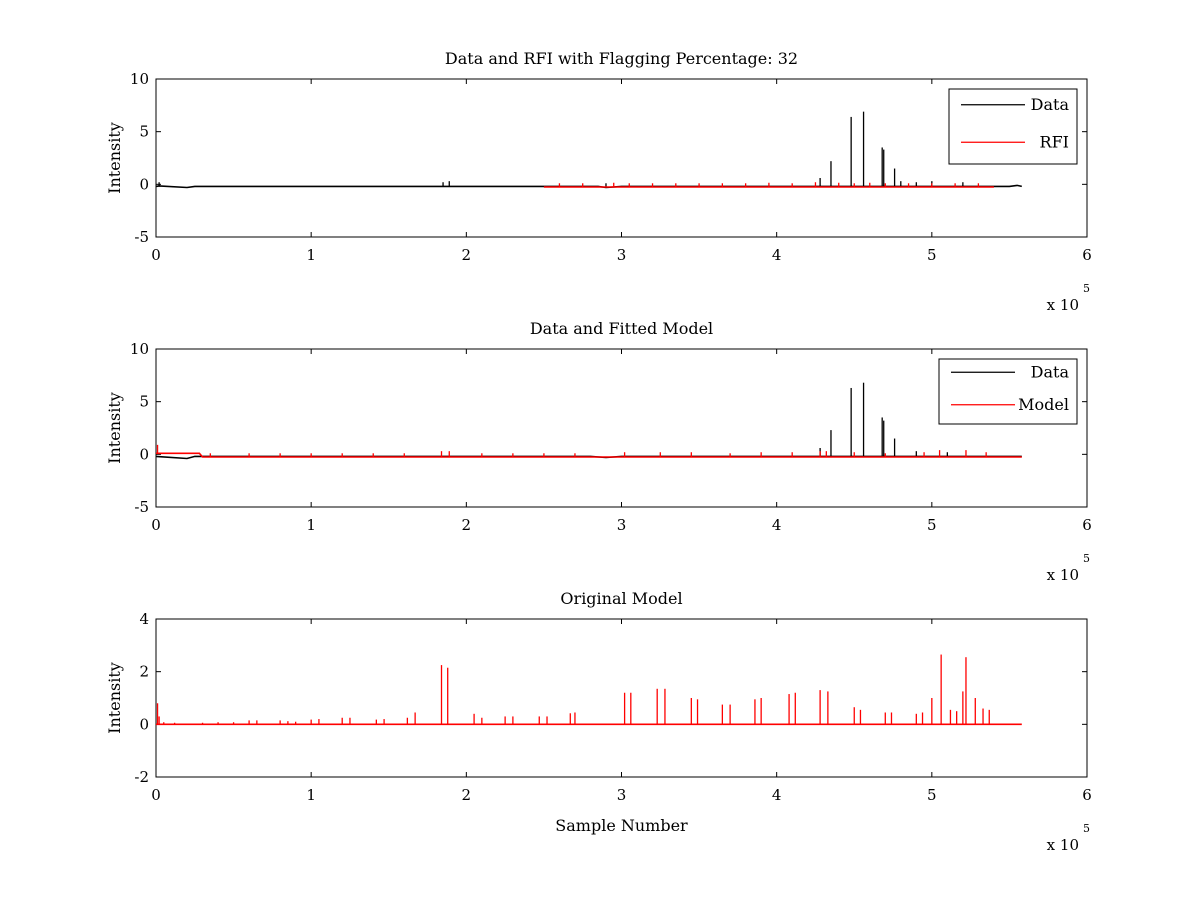 The height and width of the screenshot is (900, 1200). What do you see at coordinates (621, 328) in the screenshot?
I see `chart-title: Data and Fitted Model` at bounding box center [621, 328].